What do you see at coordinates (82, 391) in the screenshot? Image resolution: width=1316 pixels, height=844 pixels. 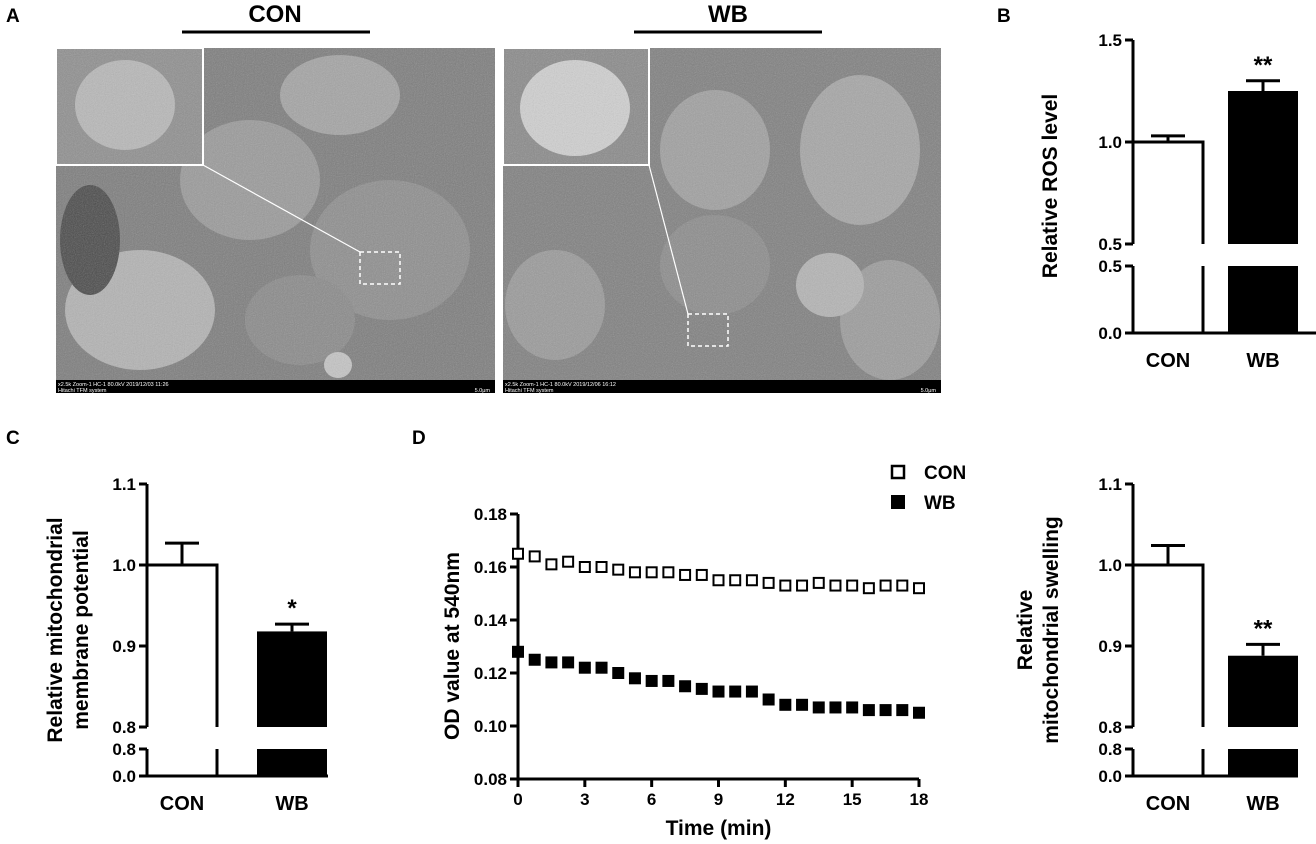 I see `micrograph-con-meta-2: Hitachi TFM system` at bounding box center [82, 391].